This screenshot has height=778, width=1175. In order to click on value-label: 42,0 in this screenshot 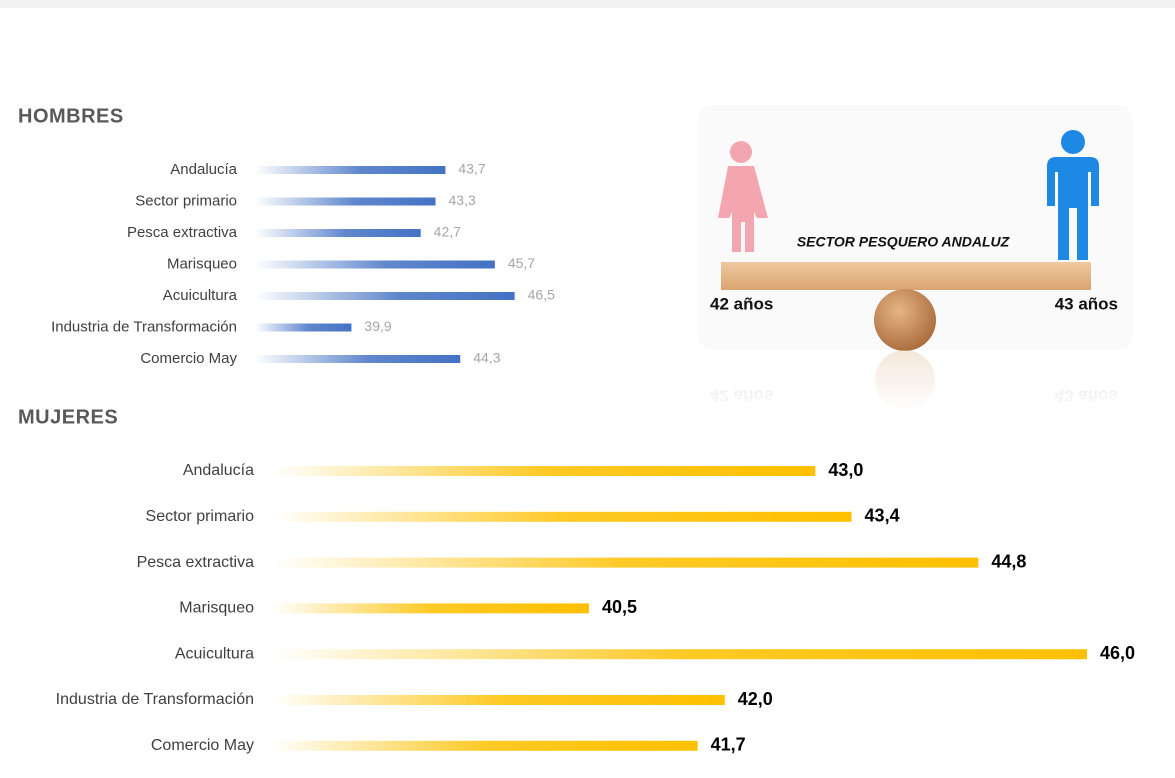, I will do `click(755, 699)`.